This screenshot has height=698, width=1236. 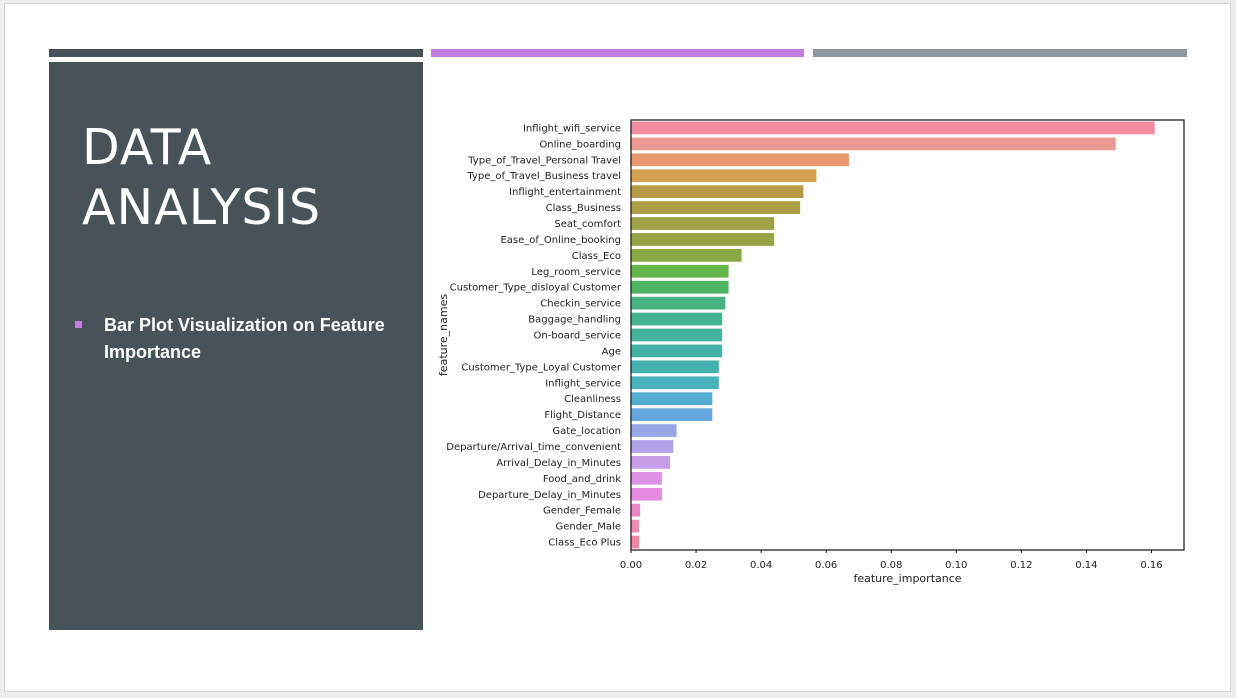 I want to click on category-label: Type_of_Travel_Personal Travel, so click(x=544, y=160).